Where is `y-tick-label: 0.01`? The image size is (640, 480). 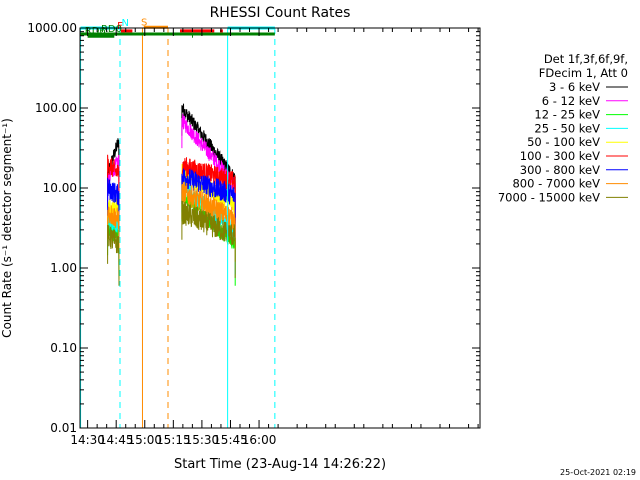 y-tick-label: 0.01 is located at coordinates (63, 428).